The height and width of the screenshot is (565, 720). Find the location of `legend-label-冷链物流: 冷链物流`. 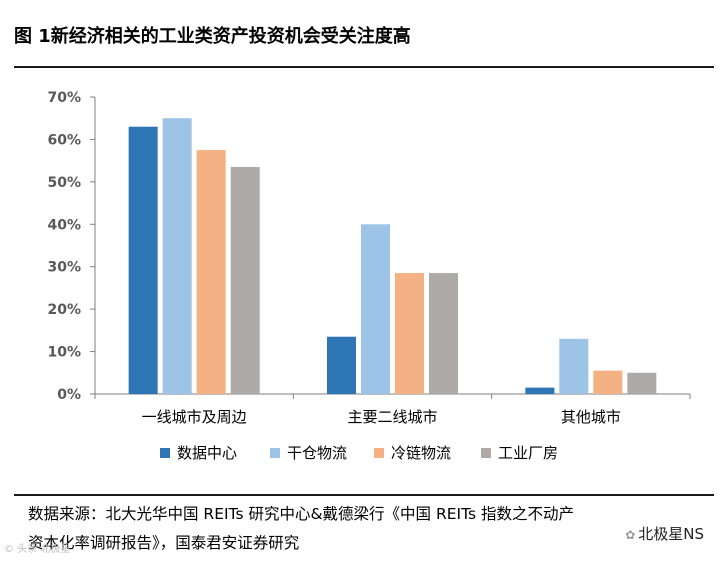

legend-label-冷链物流: 冷链物流 is located at coordinates (421, 453).